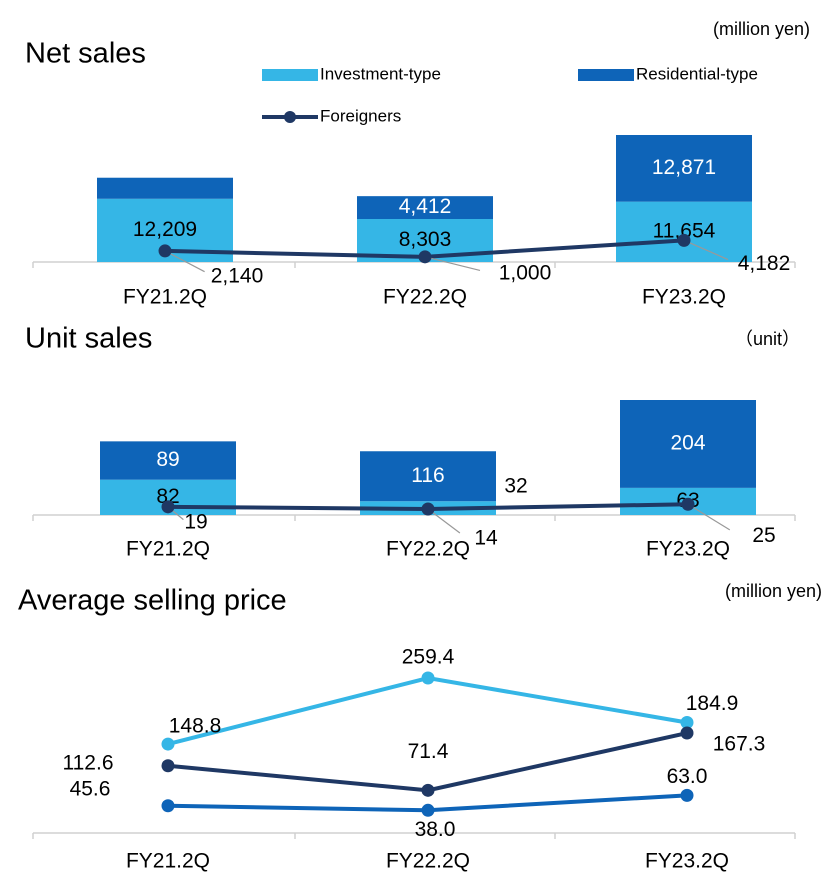 This screenshot has height=880, width=828. I want to click on data-label: 204, so click(687, 442).